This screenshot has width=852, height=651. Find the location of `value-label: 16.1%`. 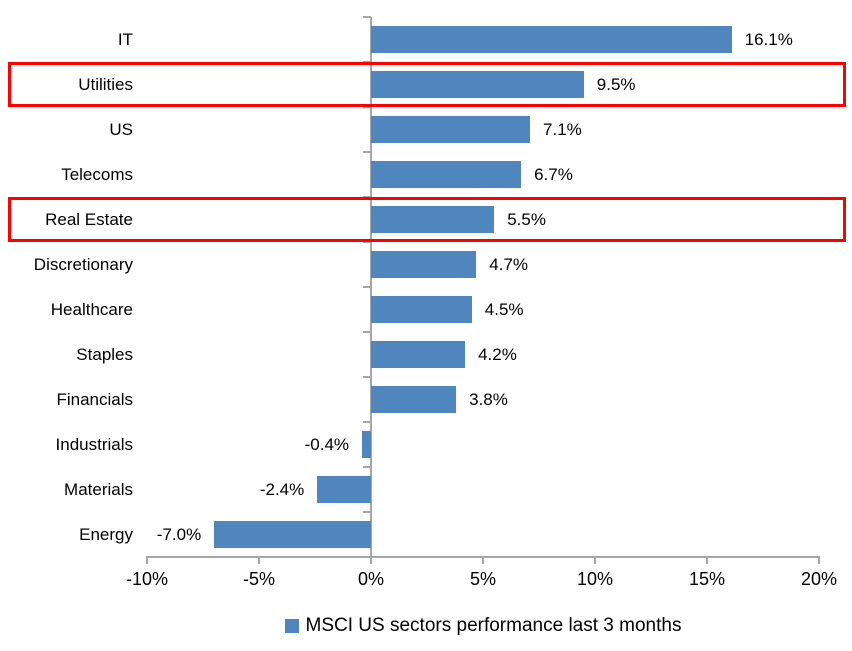

value-label: 16.1% is located at coordinates (768, 39).